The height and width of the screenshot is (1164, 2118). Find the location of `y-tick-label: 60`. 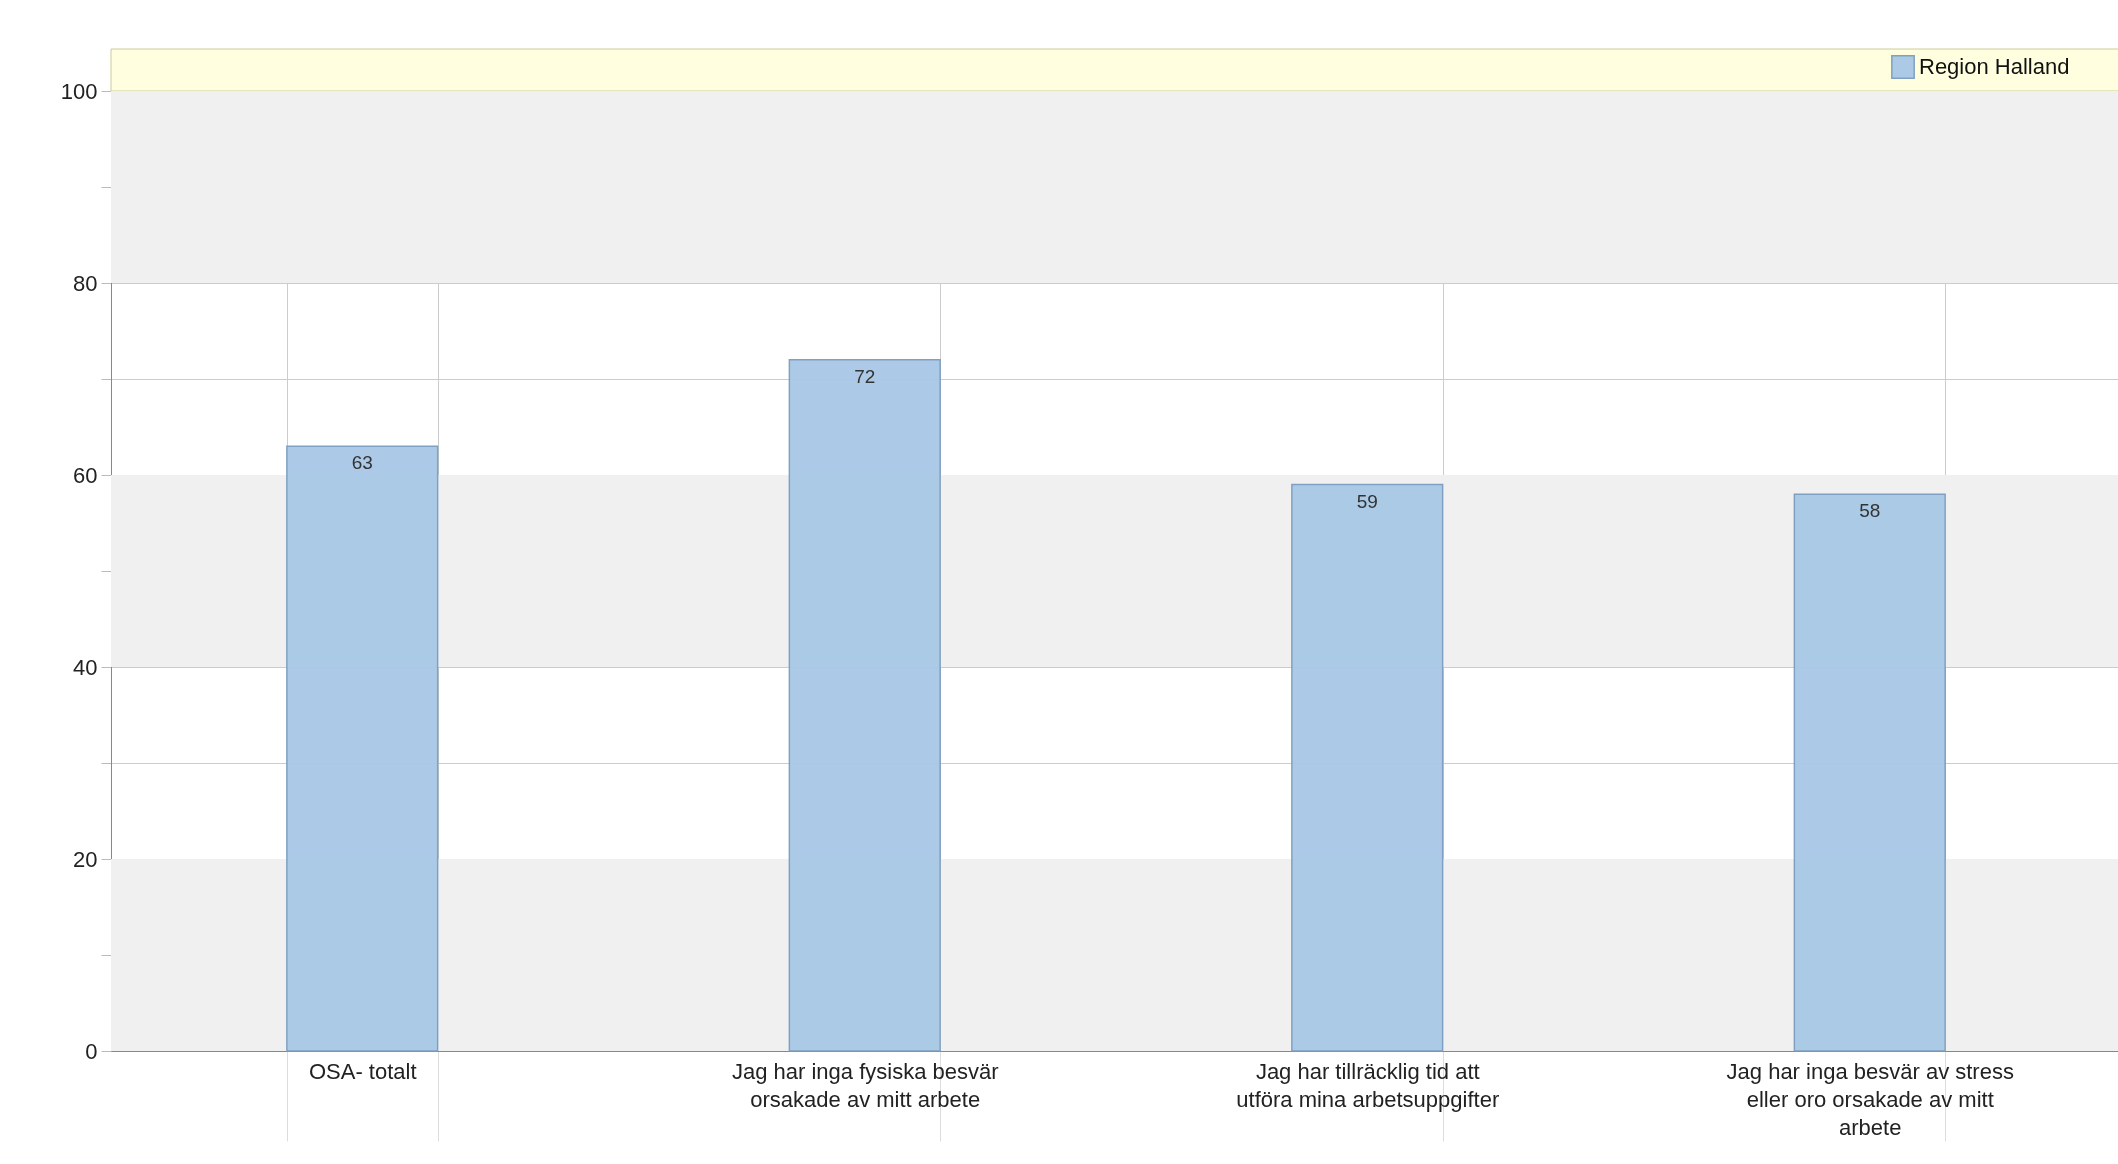

y-tick-label: 60 is located at coordinates (85, 475).